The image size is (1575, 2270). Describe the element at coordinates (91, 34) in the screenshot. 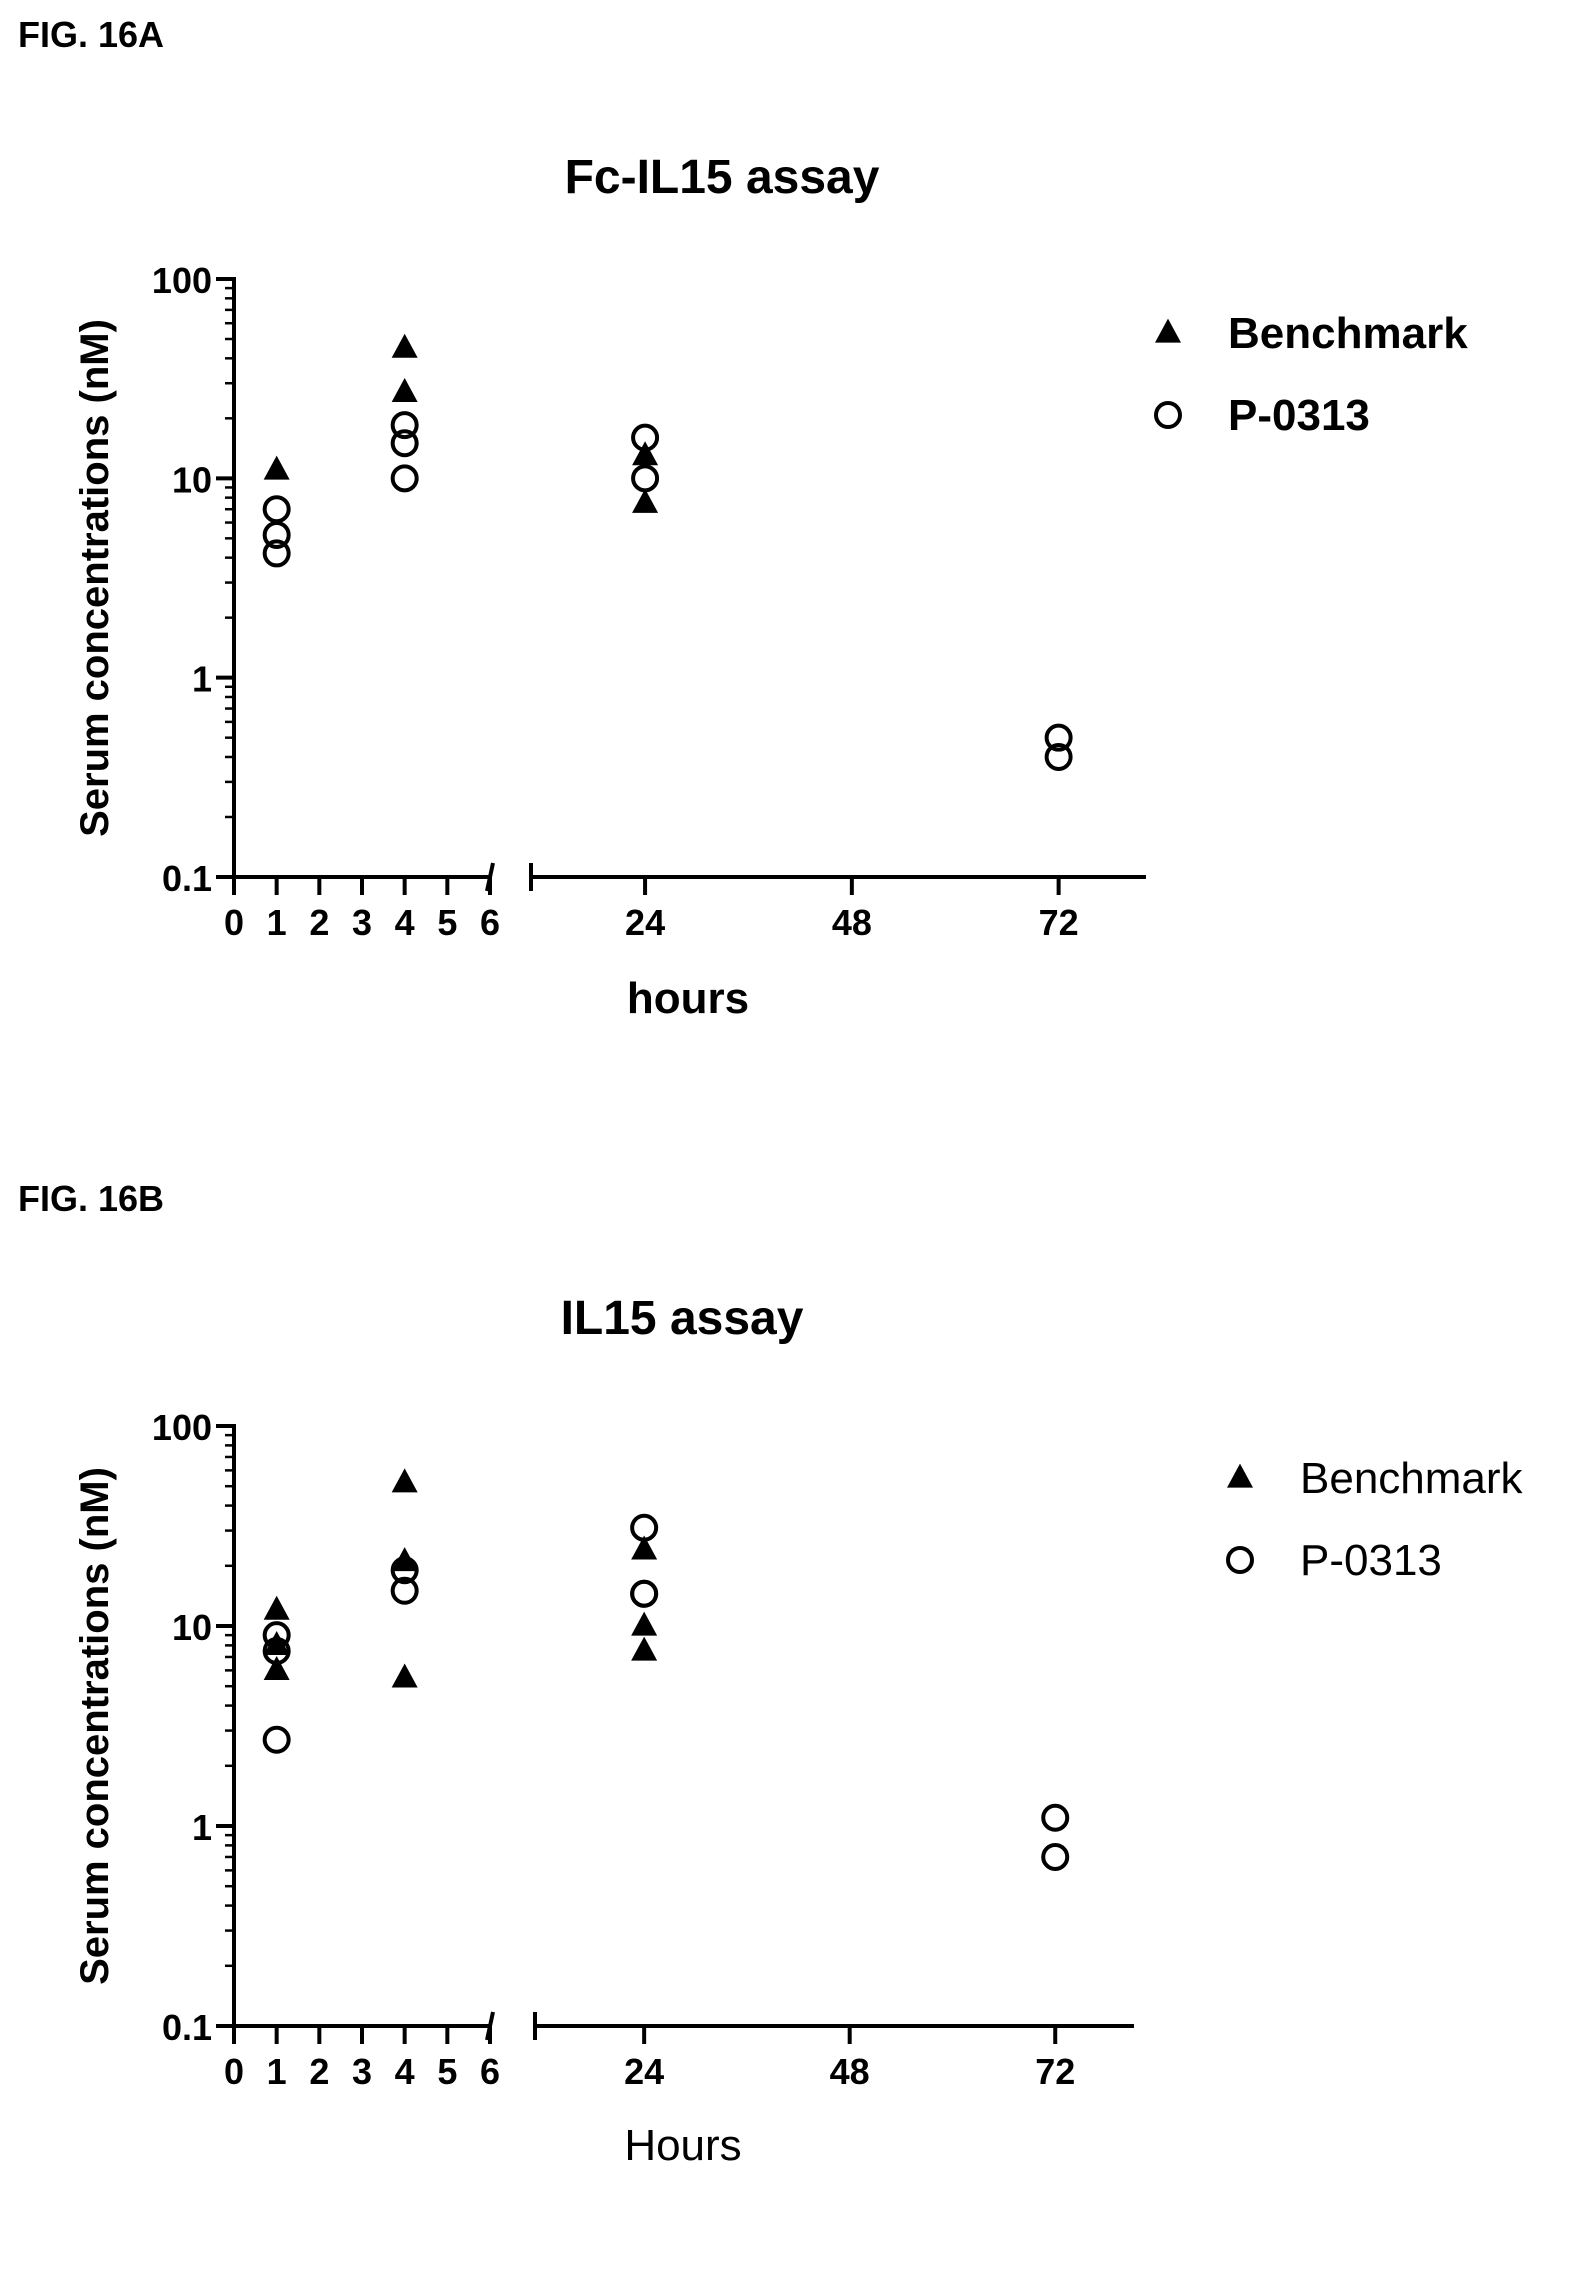

I see `figure-label-a: FIG. 16A` at that location.